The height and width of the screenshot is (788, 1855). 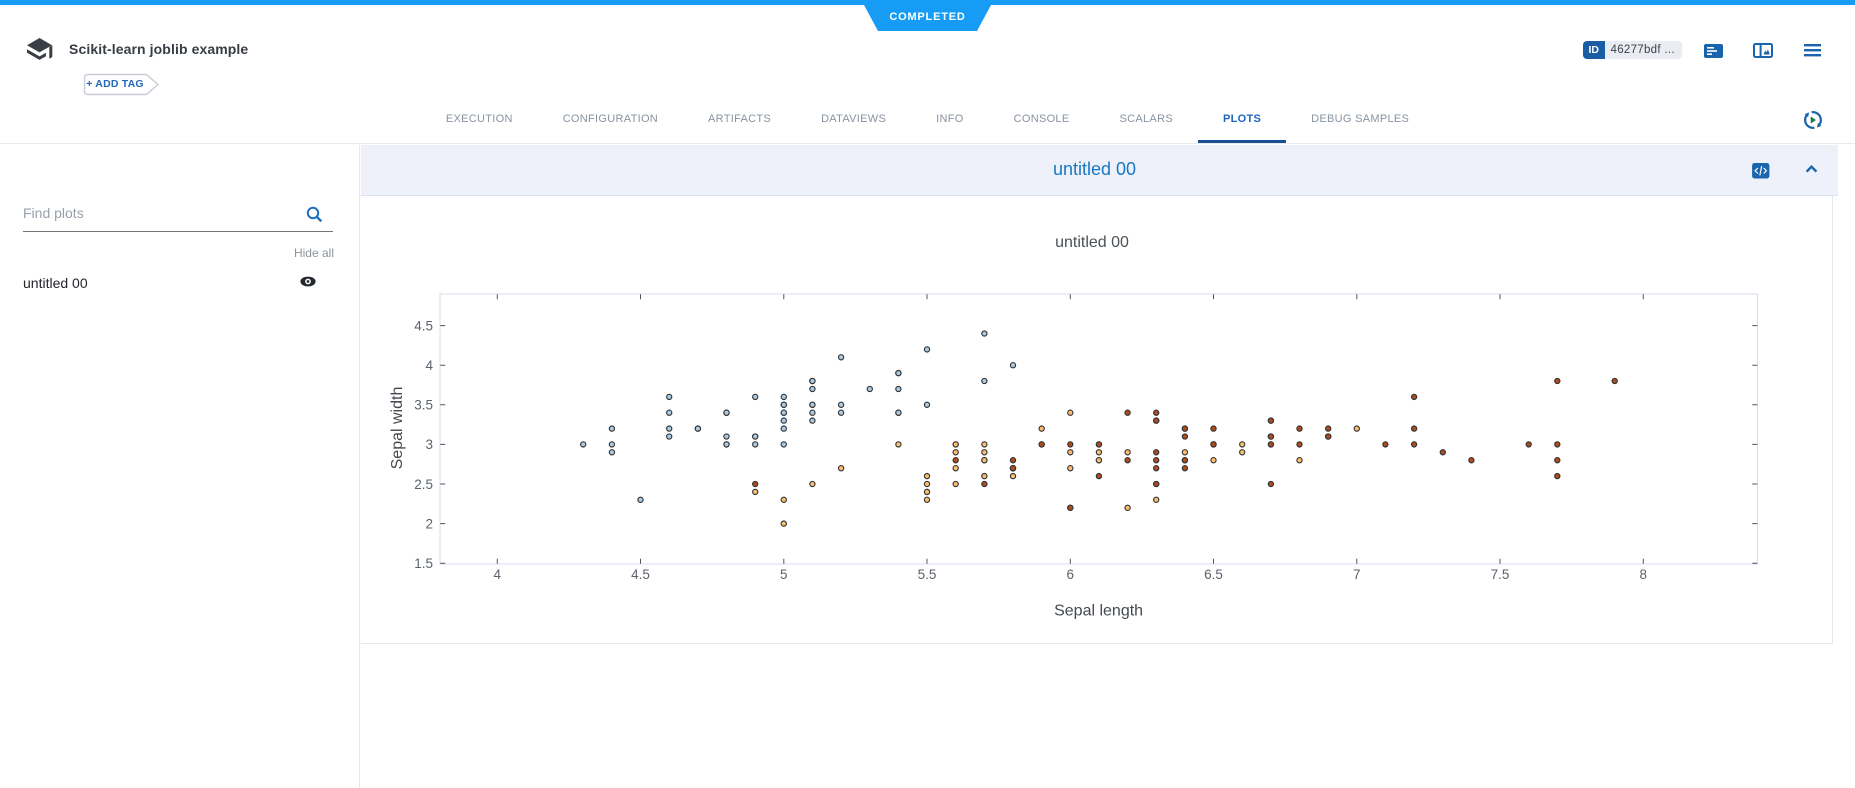 What do you see at coordinates (927, 574) in the screenshot?
I see `svg-text: 5.5` at bounding box center [927, 574].